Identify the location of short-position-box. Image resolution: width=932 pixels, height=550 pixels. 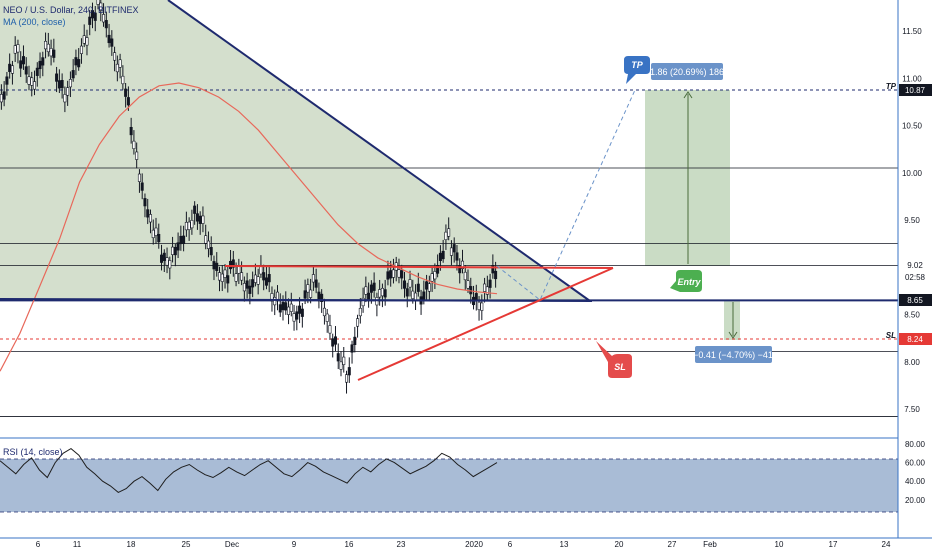
(733, 354).